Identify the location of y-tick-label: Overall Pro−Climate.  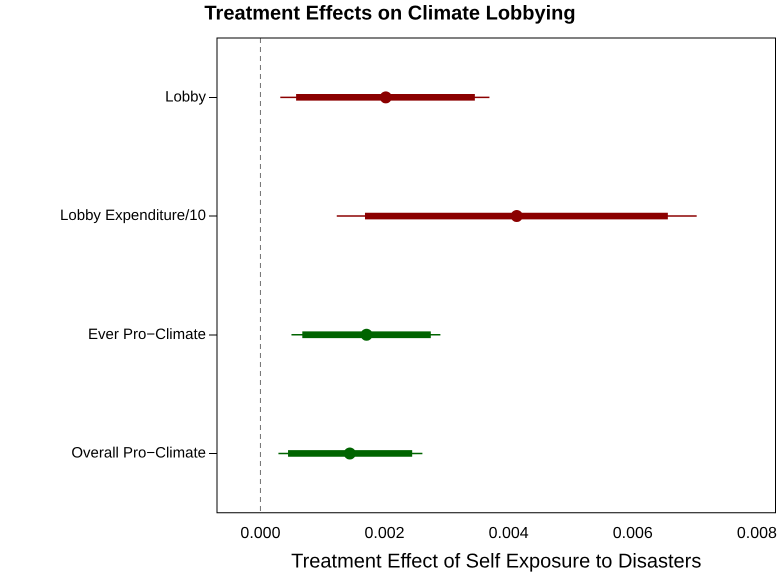
(138, 453).